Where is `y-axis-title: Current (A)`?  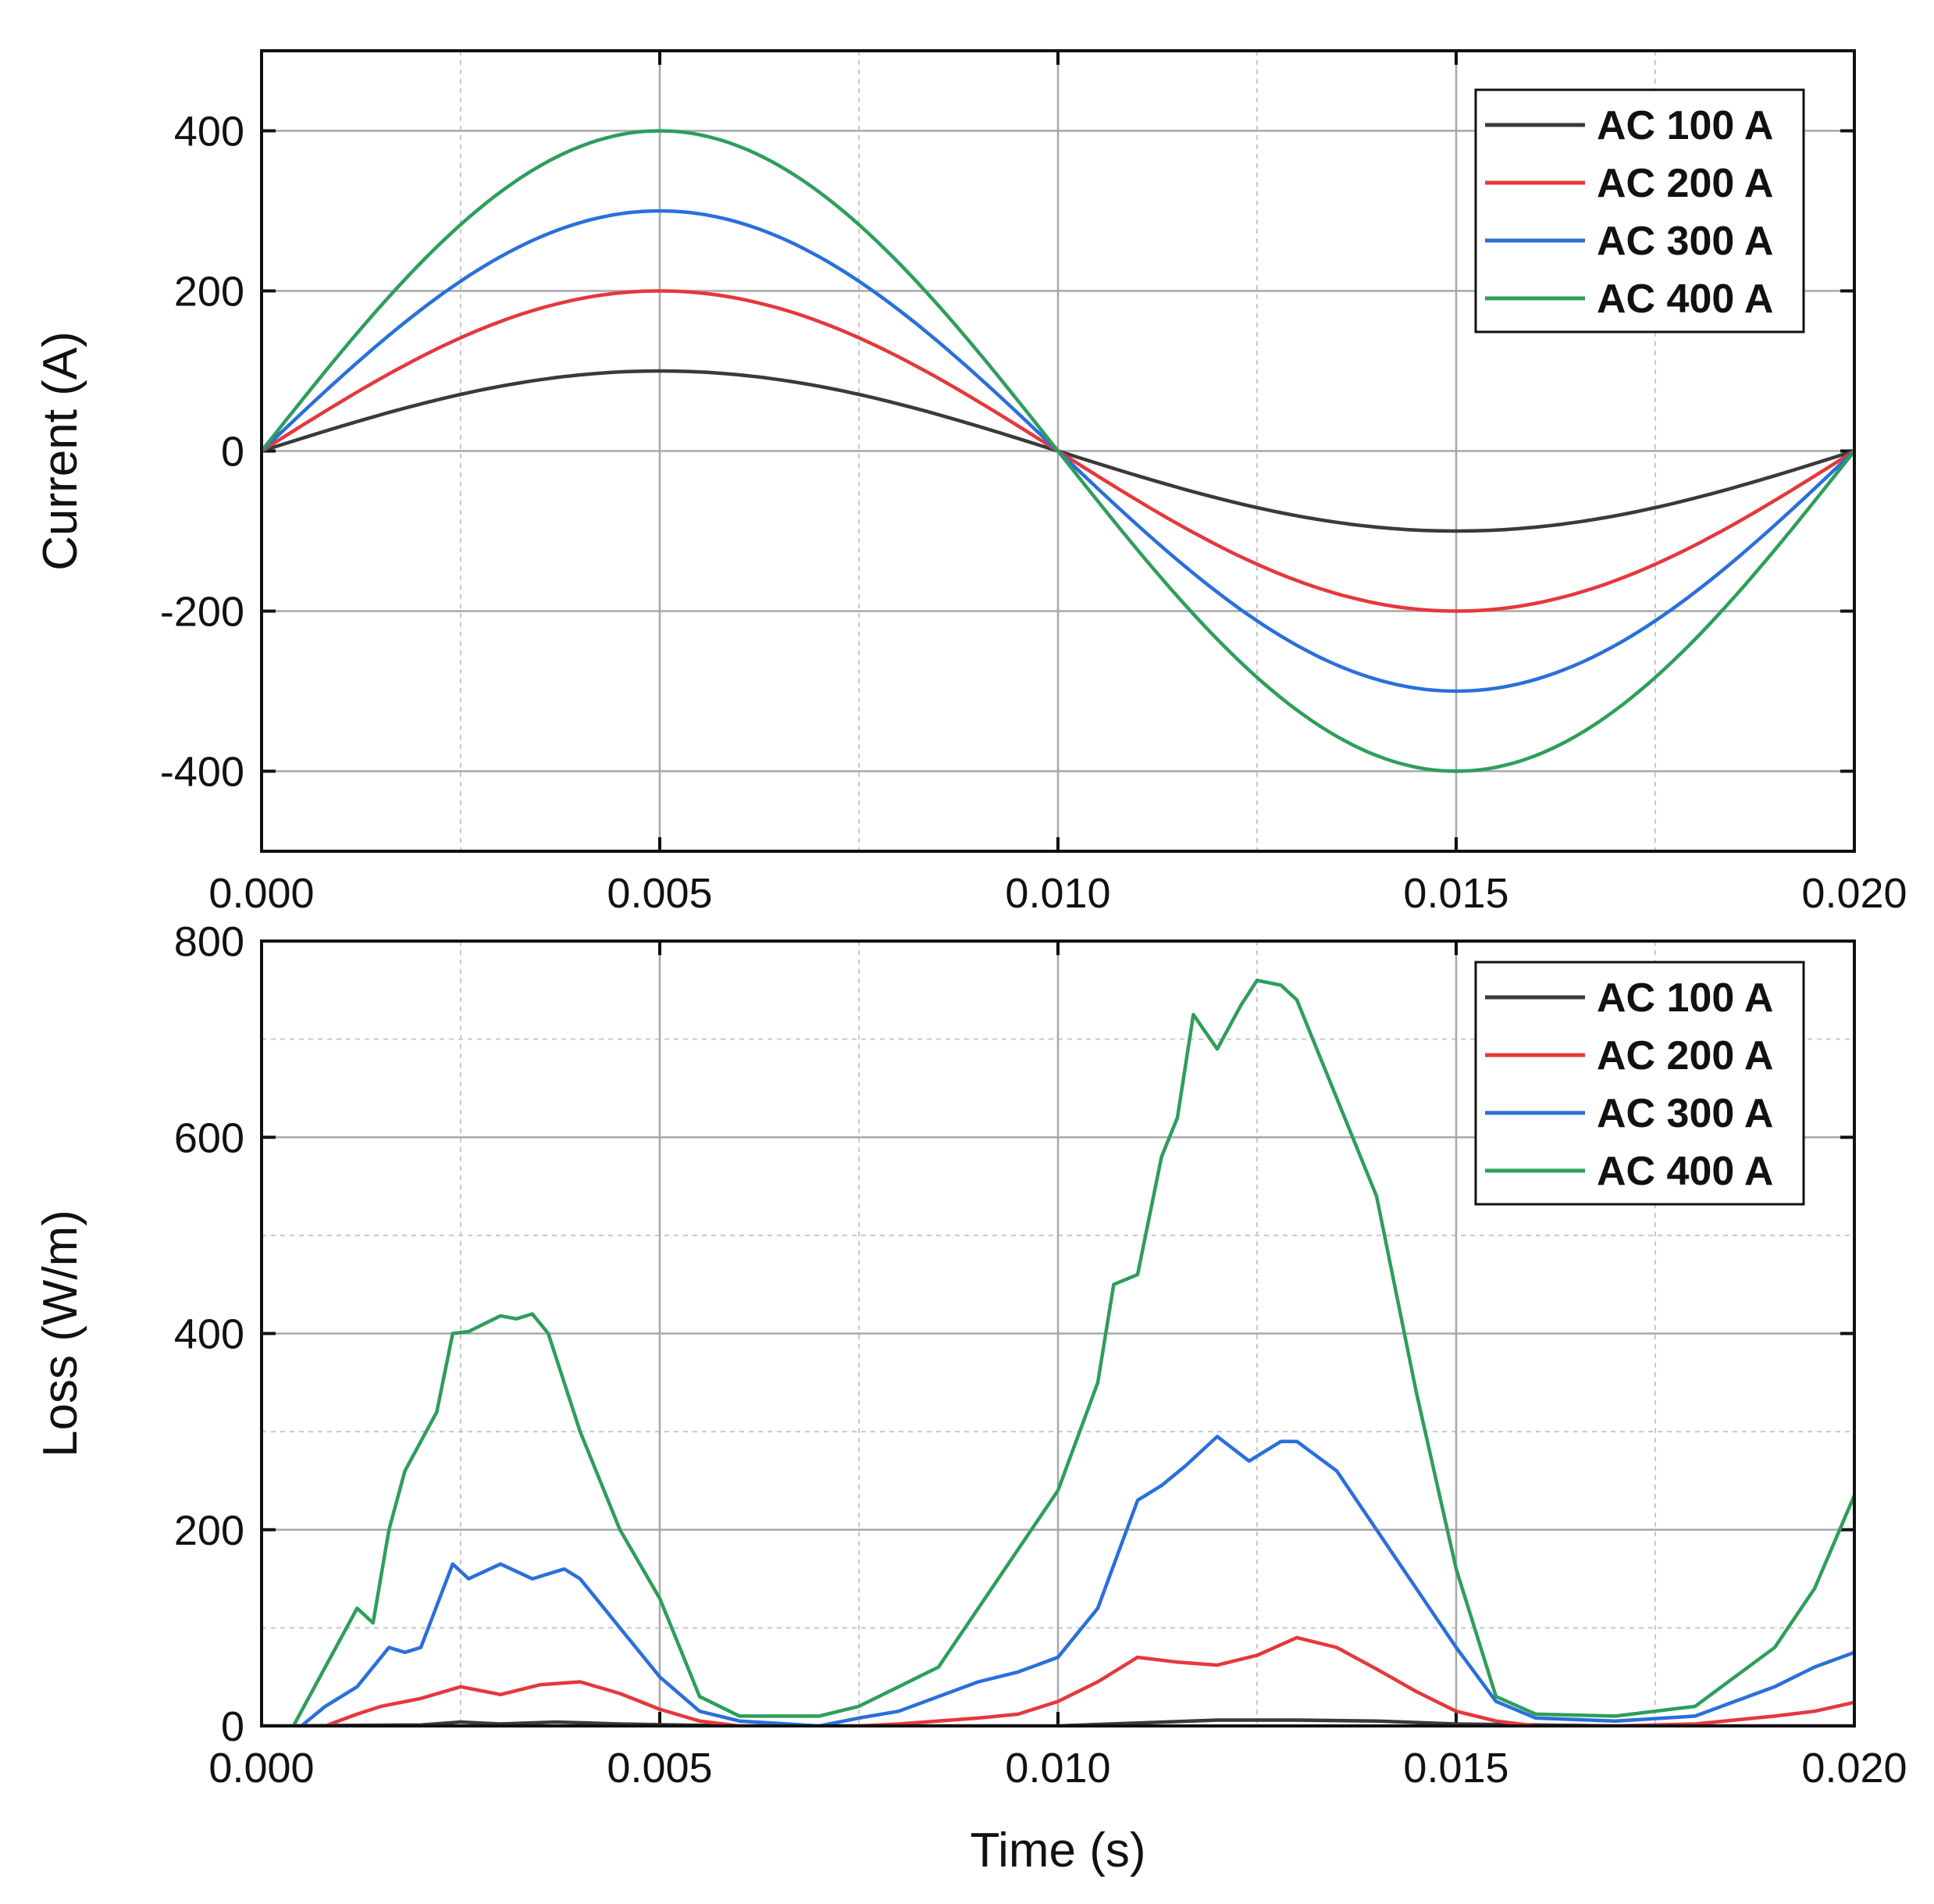
y-axis-title: Current (A) is located at coordinates (60, 451).